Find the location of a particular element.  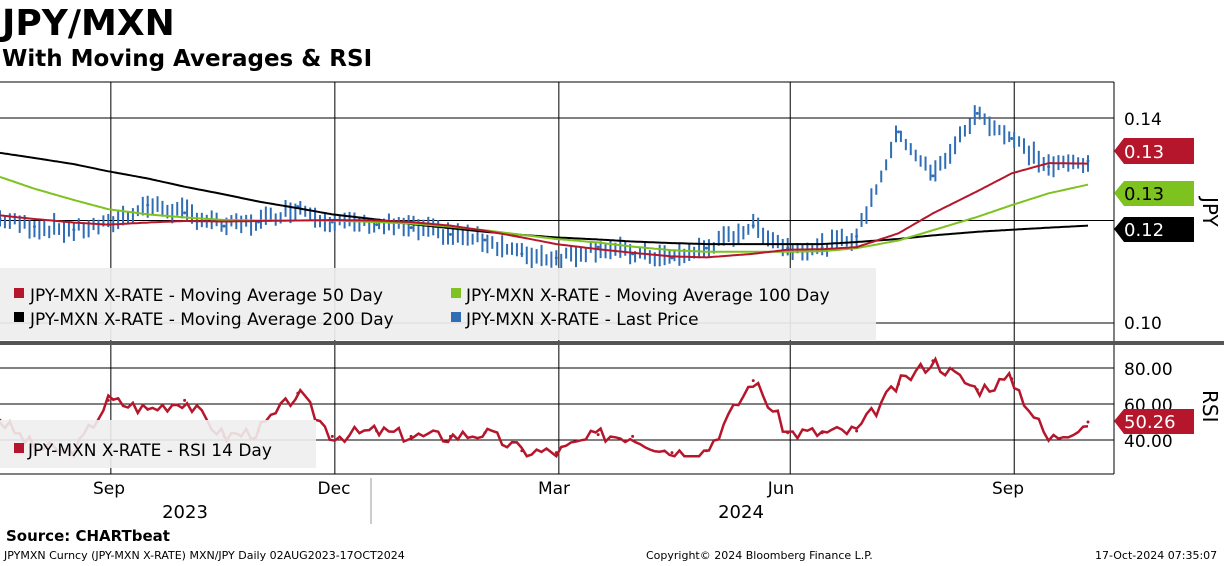

footer-timestamp: 17-Oct-2024 07:35:07 is located at coordinates (1156, 555).